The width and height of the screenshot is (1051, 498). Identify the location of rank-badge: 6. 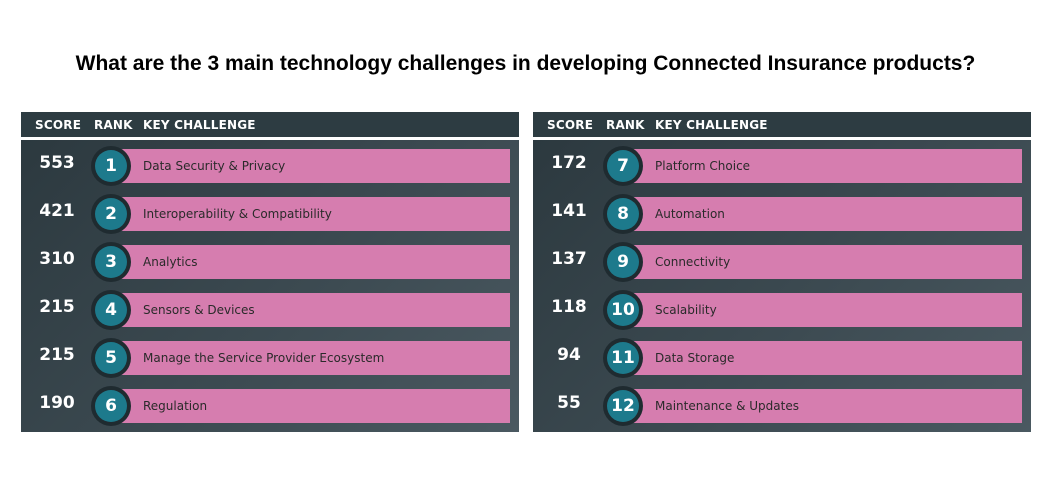
(111, 406).